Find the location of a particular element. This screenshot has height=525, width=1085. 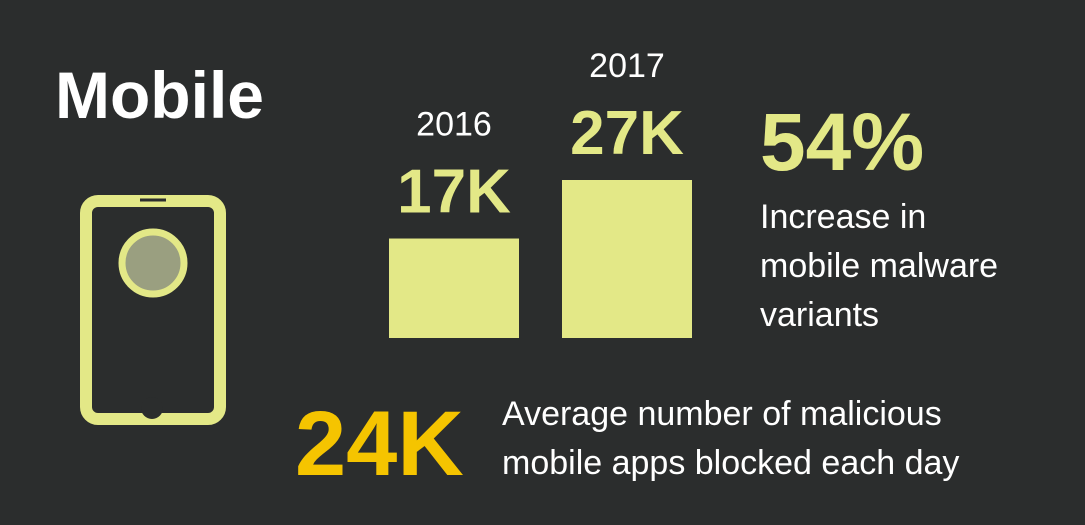

phone-icon is located at coordinates (153, 310).